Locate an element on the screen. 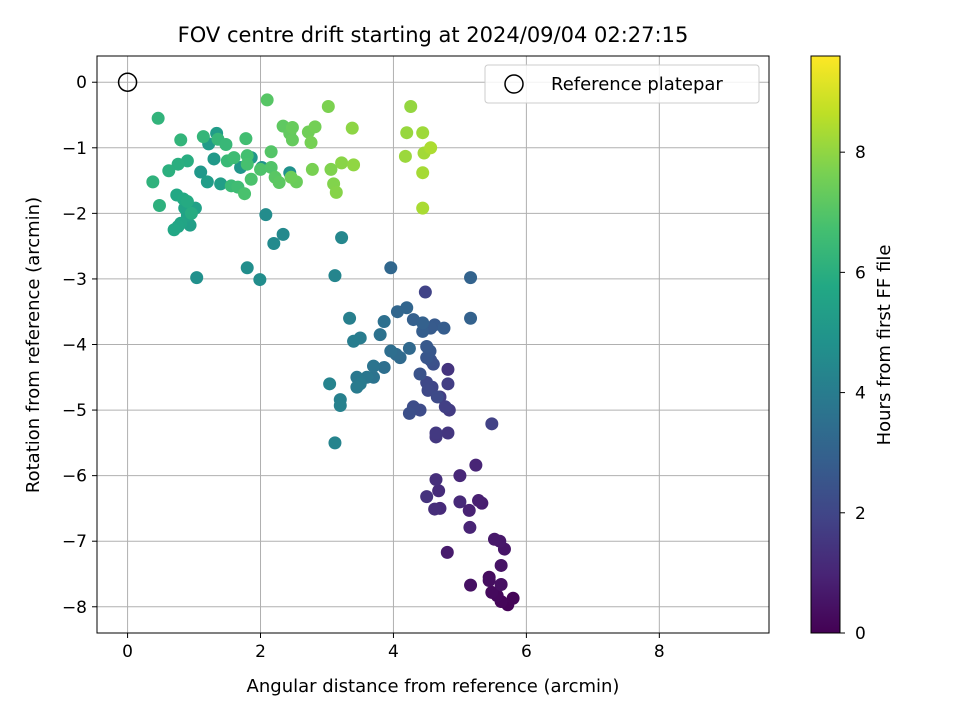 Image resolution: width=960 pixels, height=720 pixels. y-axis-label: Rotation from reference (arcmin) is located at coordinates (33, 345).